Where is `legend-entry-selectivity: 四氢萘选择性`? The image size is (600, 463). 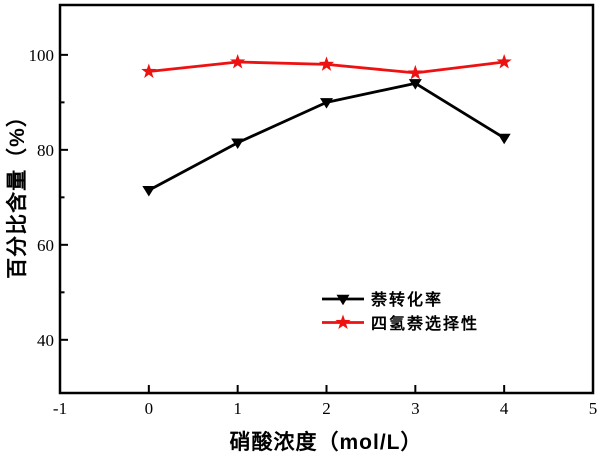 legend-entry-selectivity: 四氢萘选择性 is located at coordinates (400, 323).